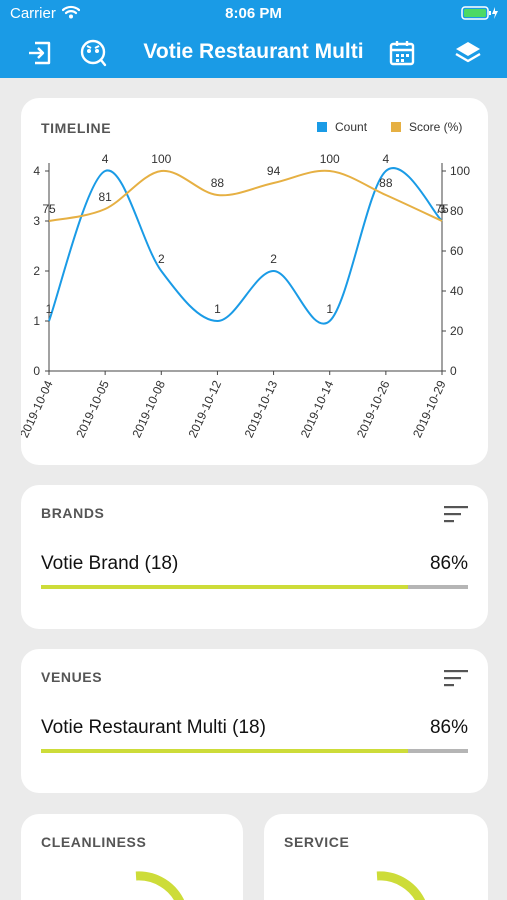 The height and width of the screenshot is (900, 507). Describe the element at coordinates (160, 885) in the screenshot. I see `cleanliness-gauge` at that location.